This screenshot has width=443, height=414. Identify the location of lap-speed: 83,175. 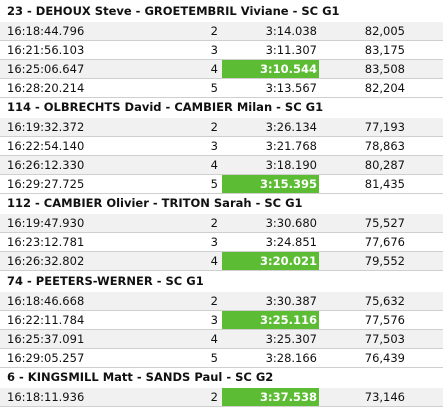
(384, 50).